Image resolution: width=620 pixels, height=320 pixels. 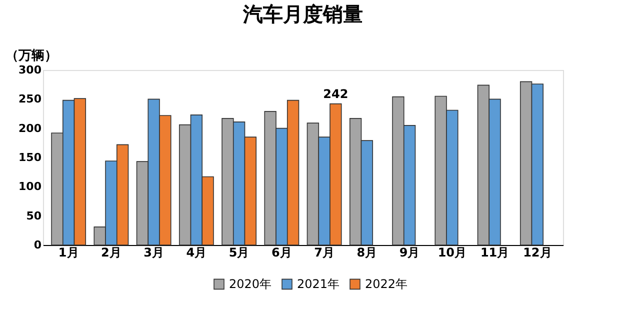 I want to click on y-tick-label: 100, so click(x=30, y=187).